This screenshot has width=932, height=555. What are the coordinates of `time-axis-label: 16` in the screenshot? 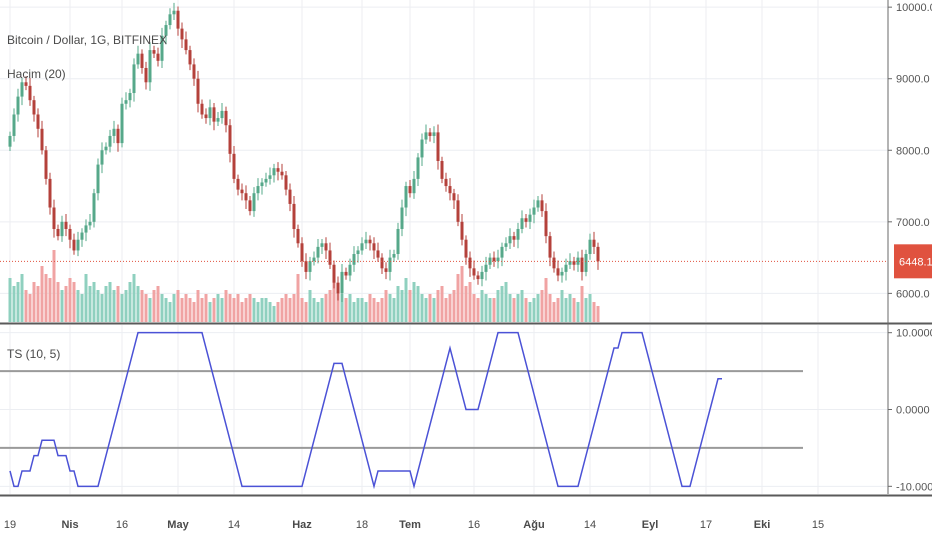 It's located at (122, 525).